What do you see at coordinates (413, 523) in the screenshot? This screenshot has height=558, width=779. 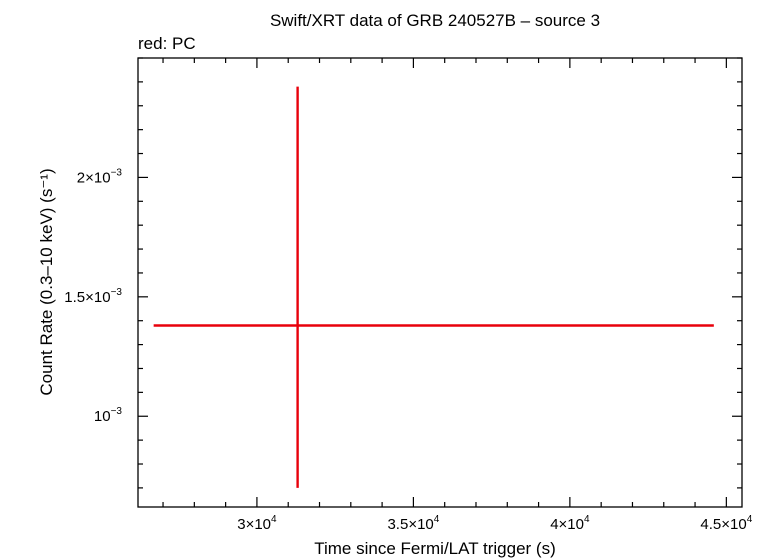 I see `x-tick-label: 3.5×10⁴` at bounding box center [413, 523].